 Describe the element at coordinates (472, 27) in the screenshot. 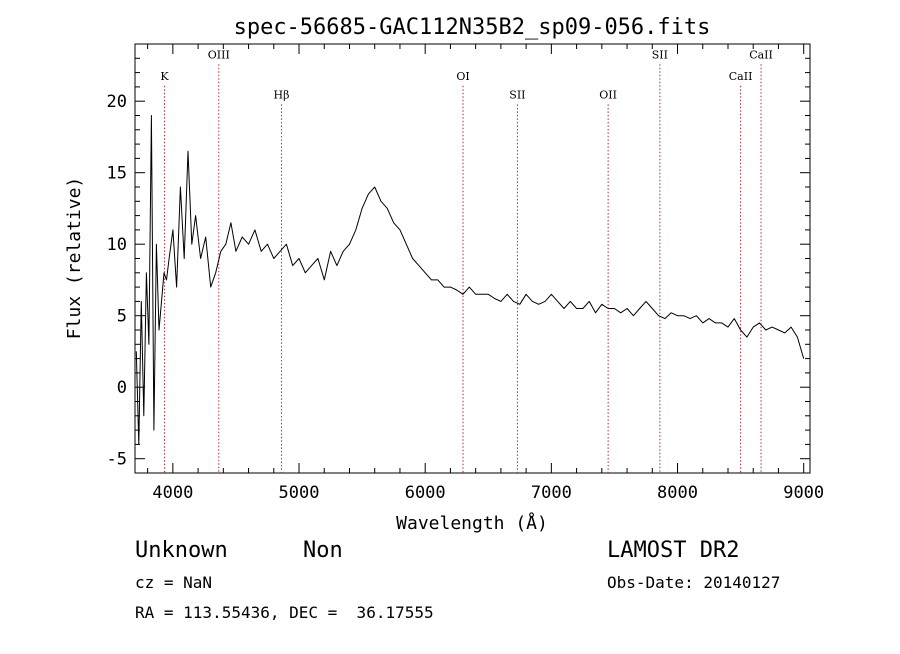

I see `chart-title: spec-56685-GAC112N35B2_sp09-056.fits` at that location.